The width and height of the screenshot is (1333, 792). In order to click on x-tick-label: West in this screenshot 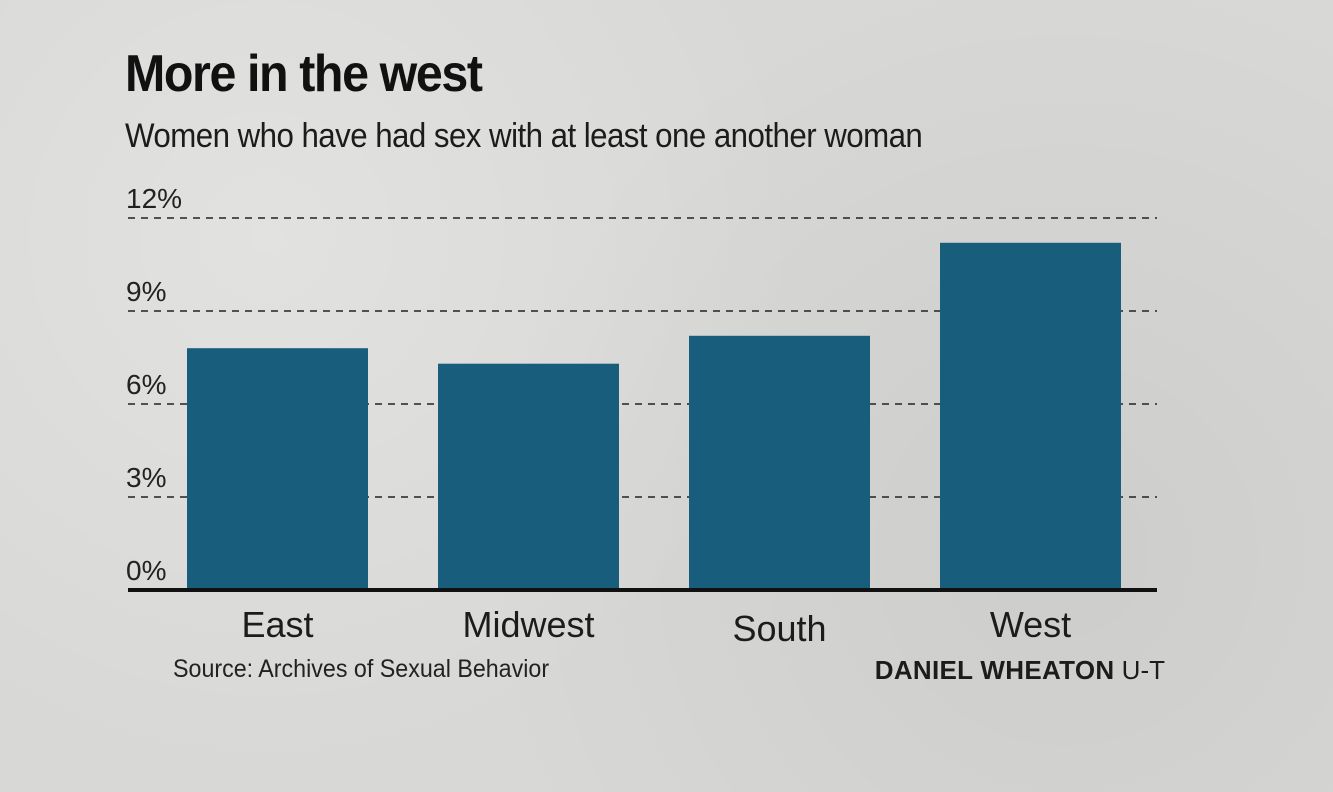, I will do `click(1030, 624)`.